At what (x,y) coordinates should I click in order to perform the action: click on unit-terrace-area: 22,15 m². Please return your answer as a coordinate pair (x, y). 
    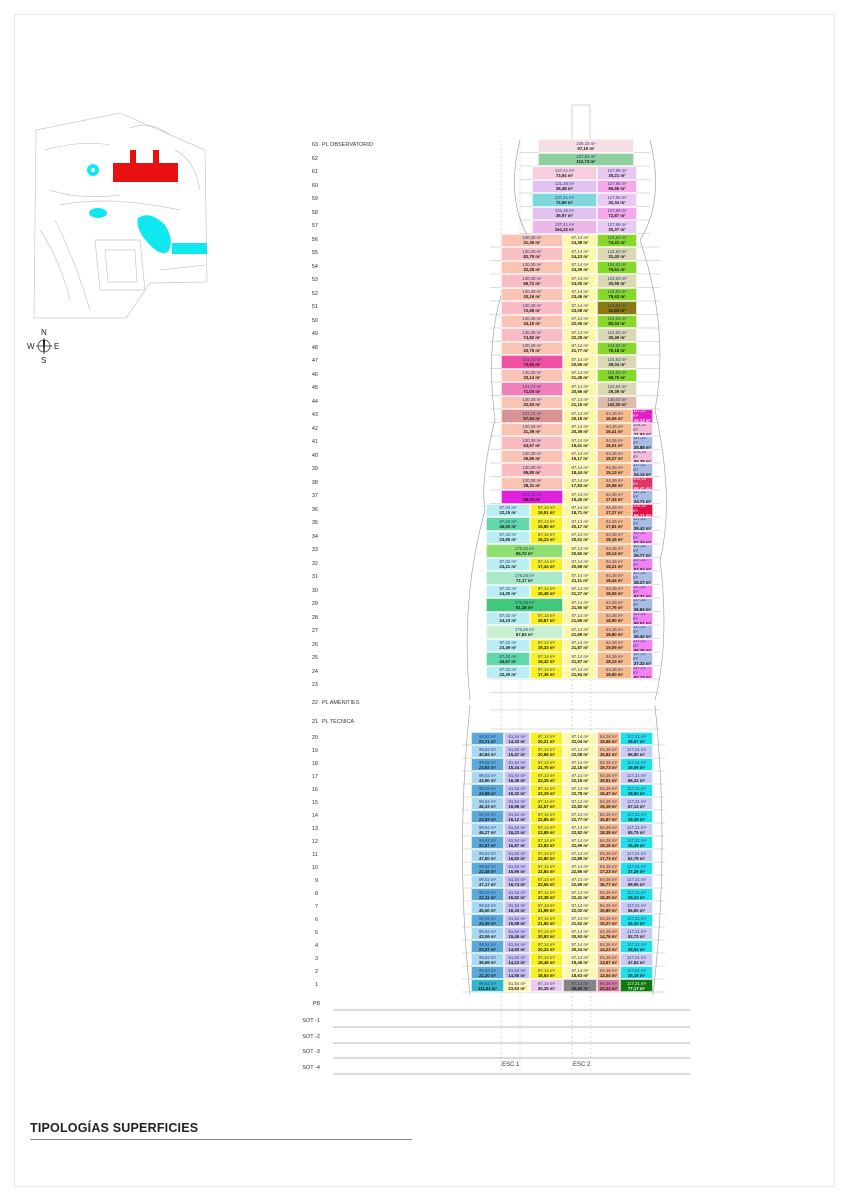
    Looking at the image, I should click on (508, 513).